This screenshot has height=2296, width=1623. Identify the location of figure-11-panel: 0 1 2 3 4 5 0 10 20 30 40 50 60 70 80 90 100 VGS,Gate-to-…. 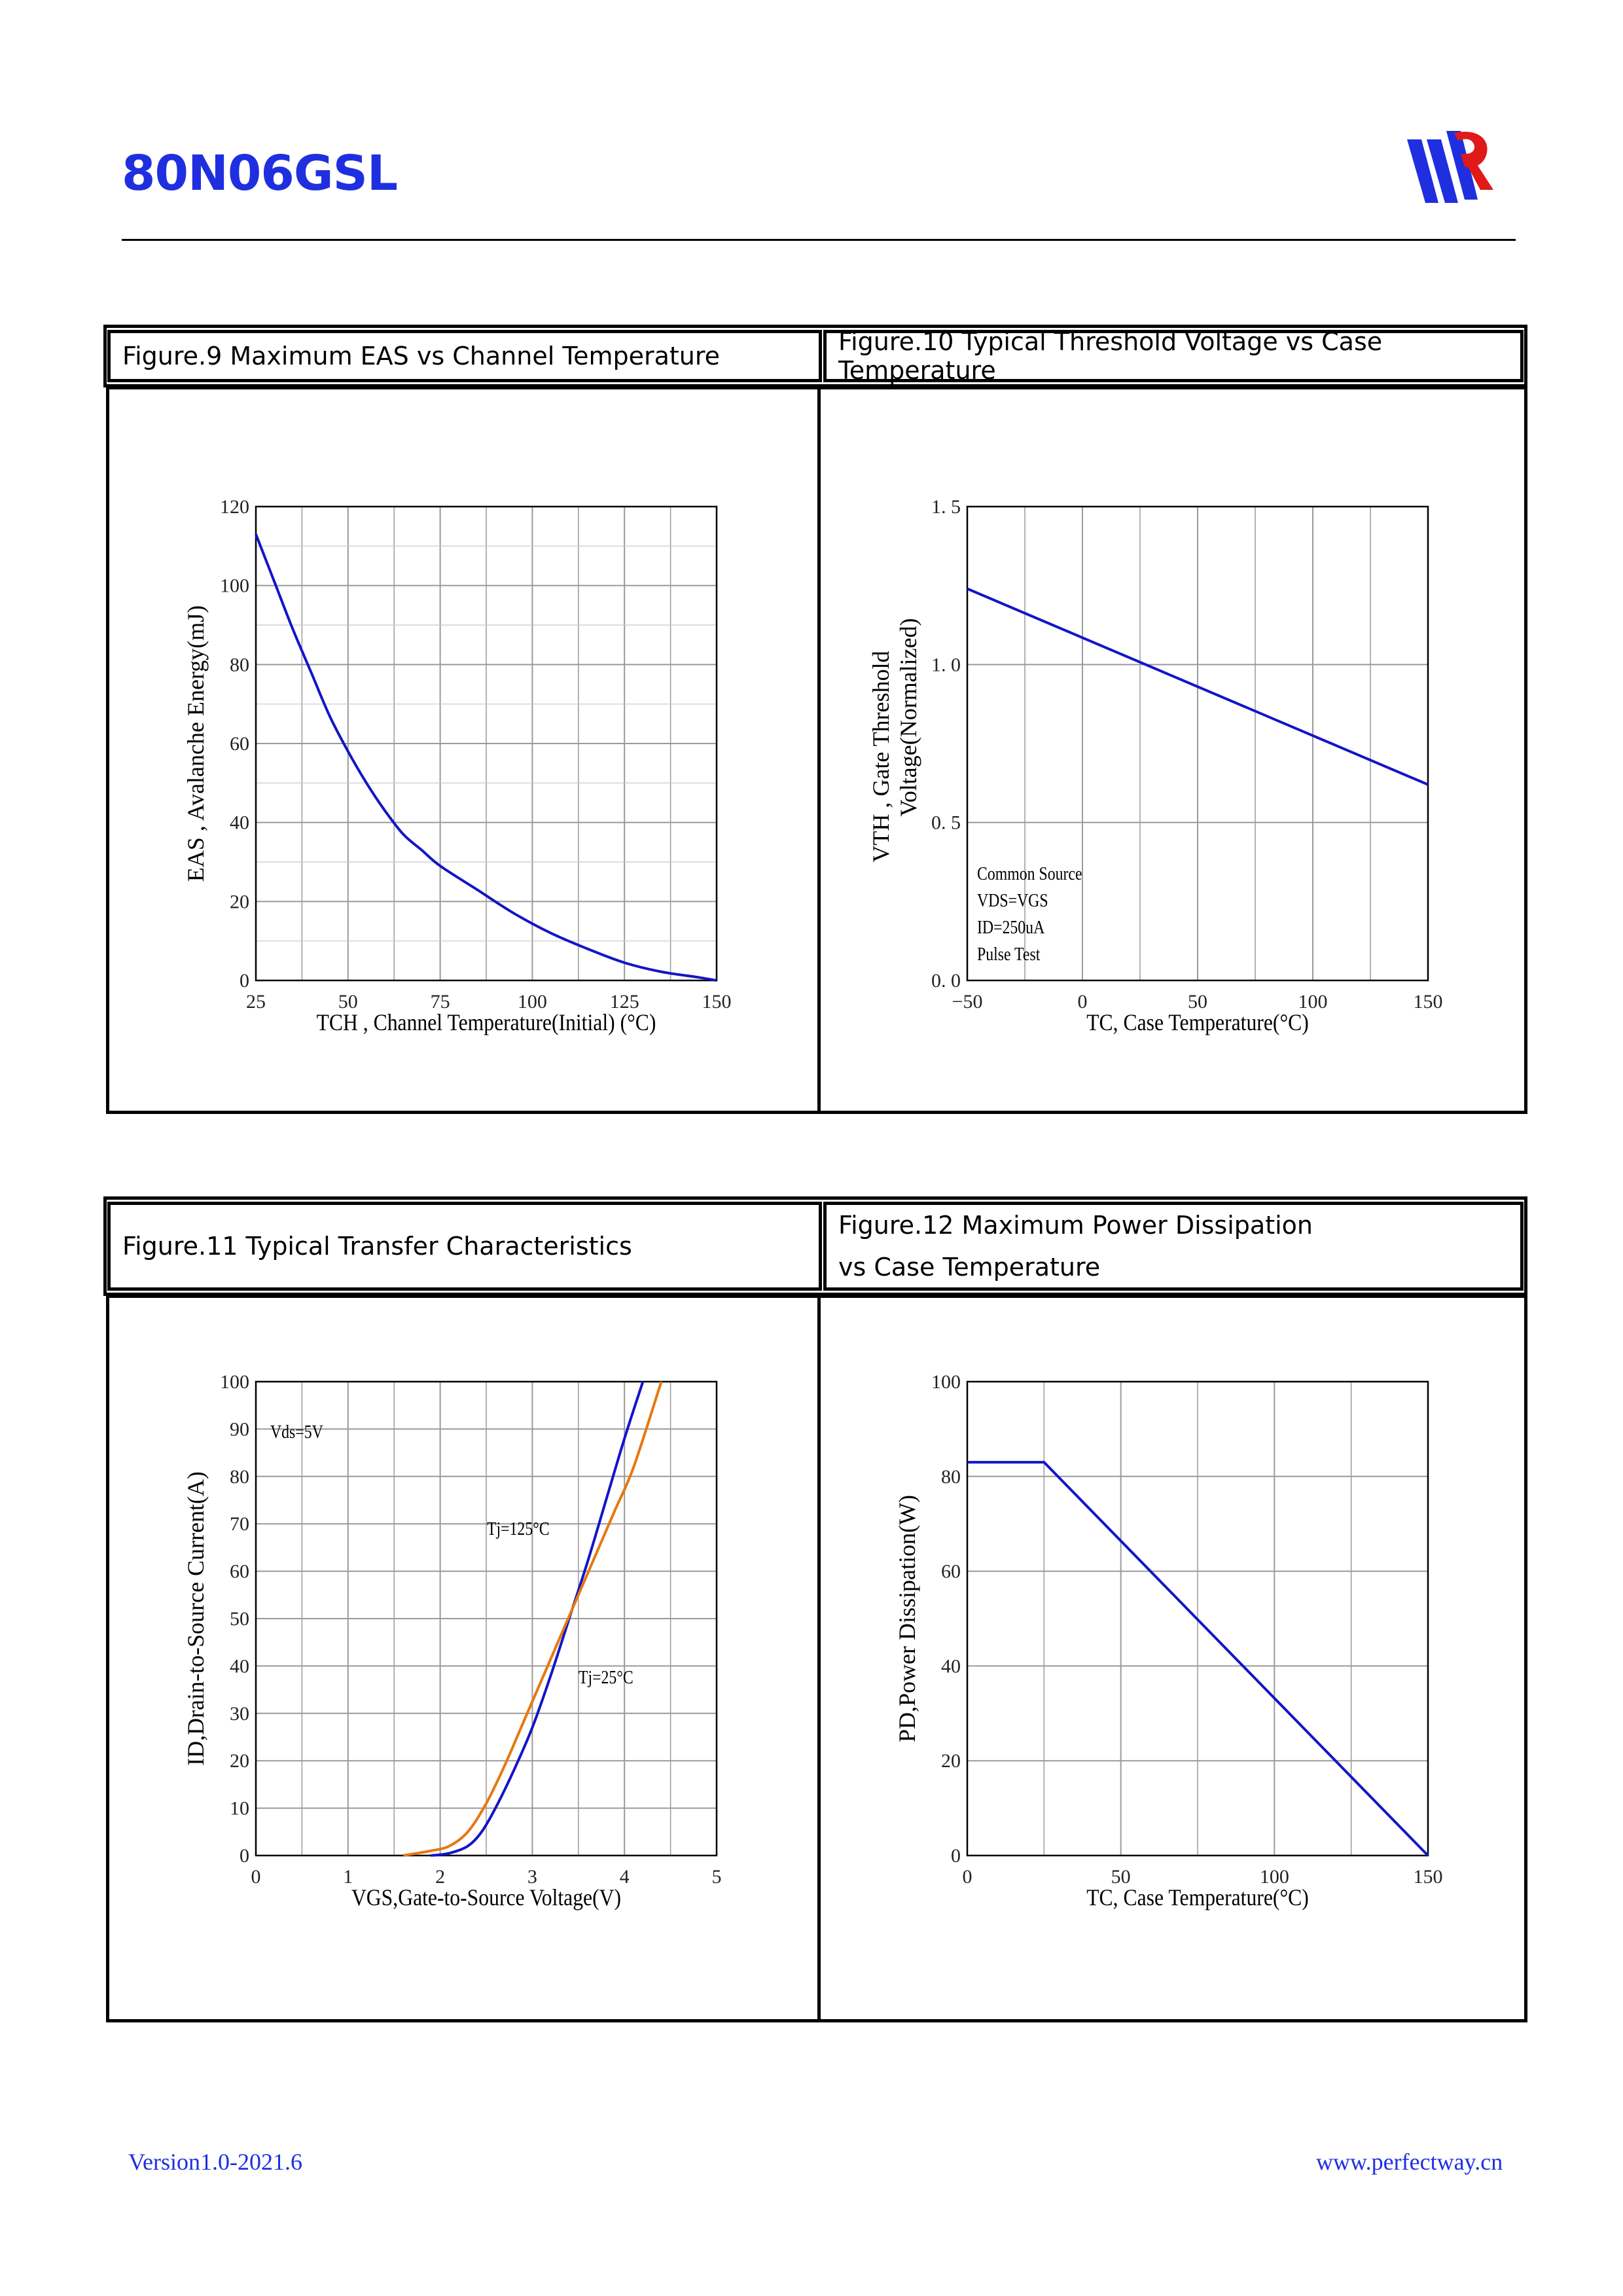
(463, 1659).